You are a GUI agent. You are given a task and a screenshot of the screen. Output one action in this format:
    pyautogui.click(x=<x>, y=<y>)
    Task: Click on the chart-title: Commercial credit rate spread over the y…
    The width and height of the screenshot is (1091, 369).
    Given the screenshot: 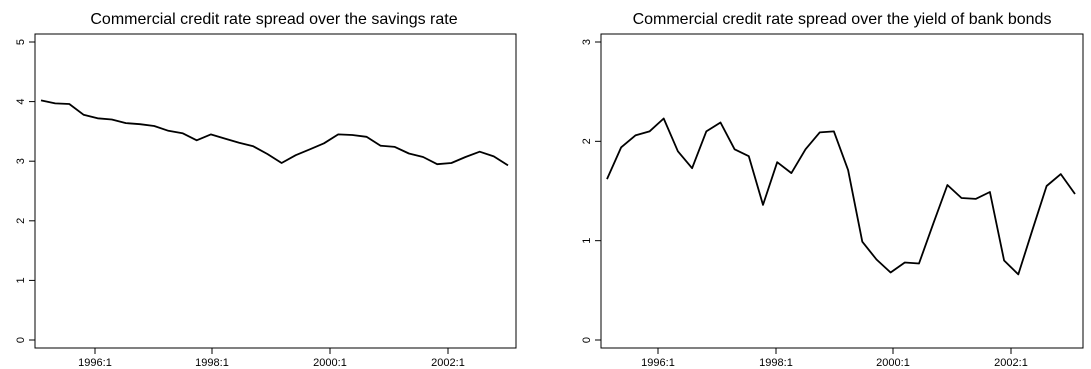 What is the action you would take?
    pyautogui.click(x=842, y=19)
    